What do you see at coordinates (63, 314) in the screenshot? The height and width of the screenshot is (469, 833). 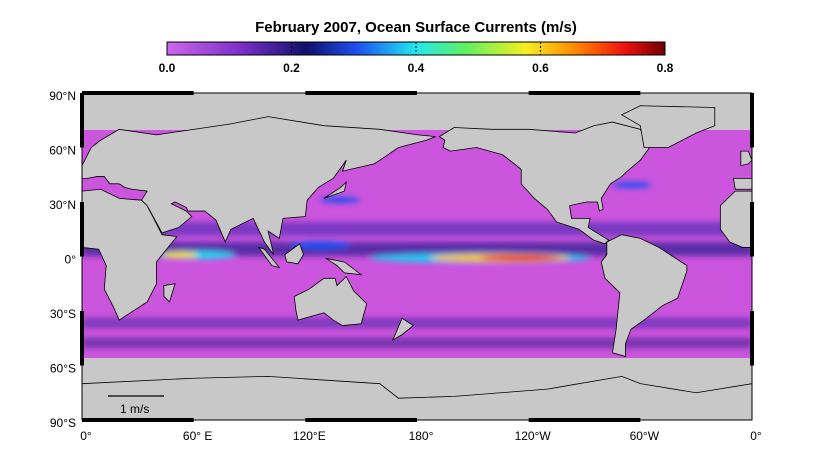 I see `lat-label: 30°S` at bounding box center [63, 314].